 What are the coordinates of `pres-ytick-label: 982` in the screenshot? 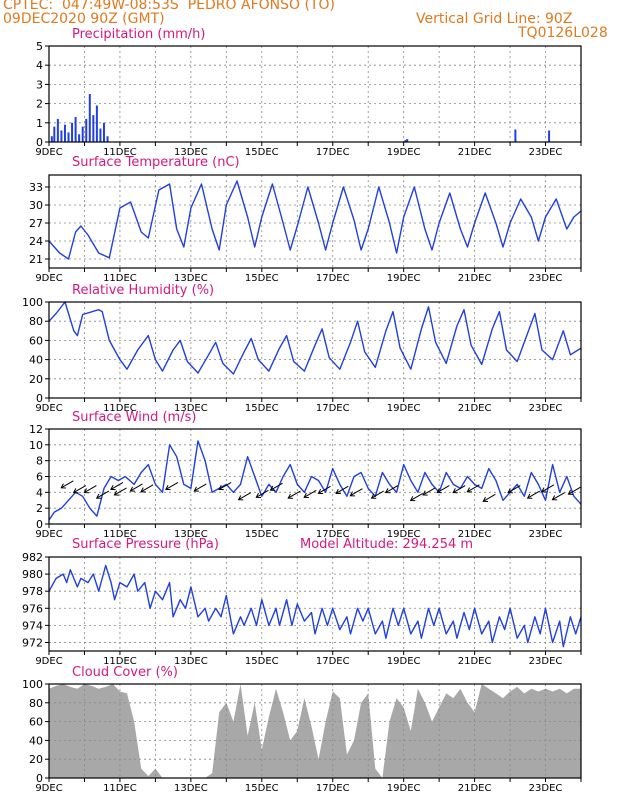 It's located at (32, 557).